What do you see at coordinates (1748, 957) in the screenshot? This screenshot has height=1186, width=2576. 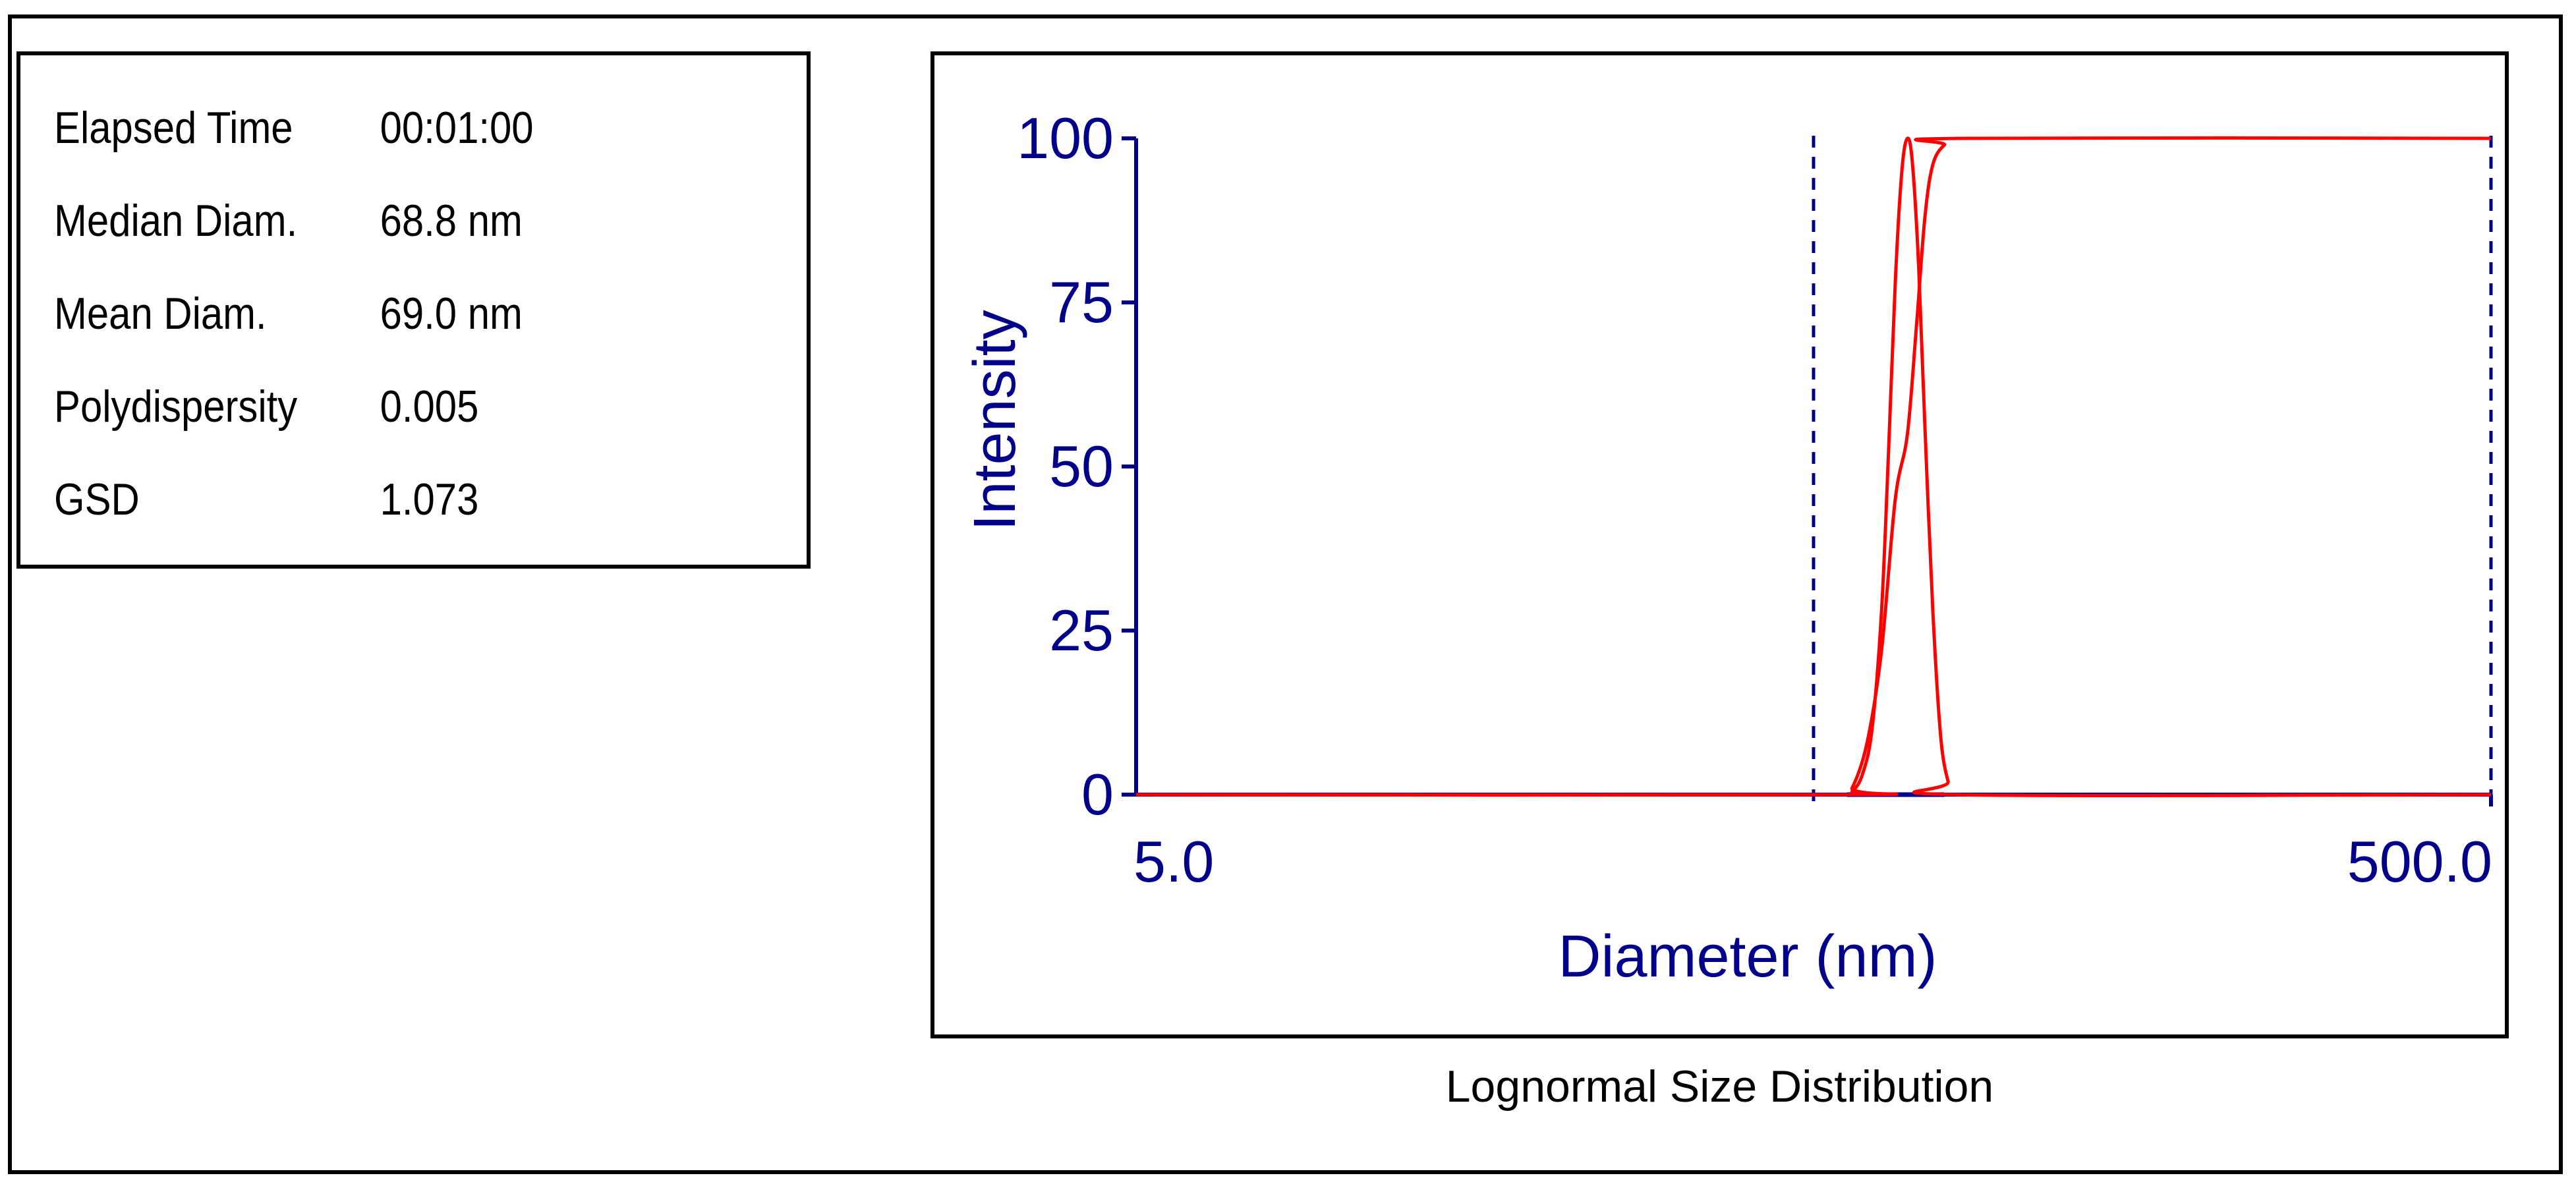 I see `x-axis-title: Diameter (nm)` at bounding box center [1748, 957].